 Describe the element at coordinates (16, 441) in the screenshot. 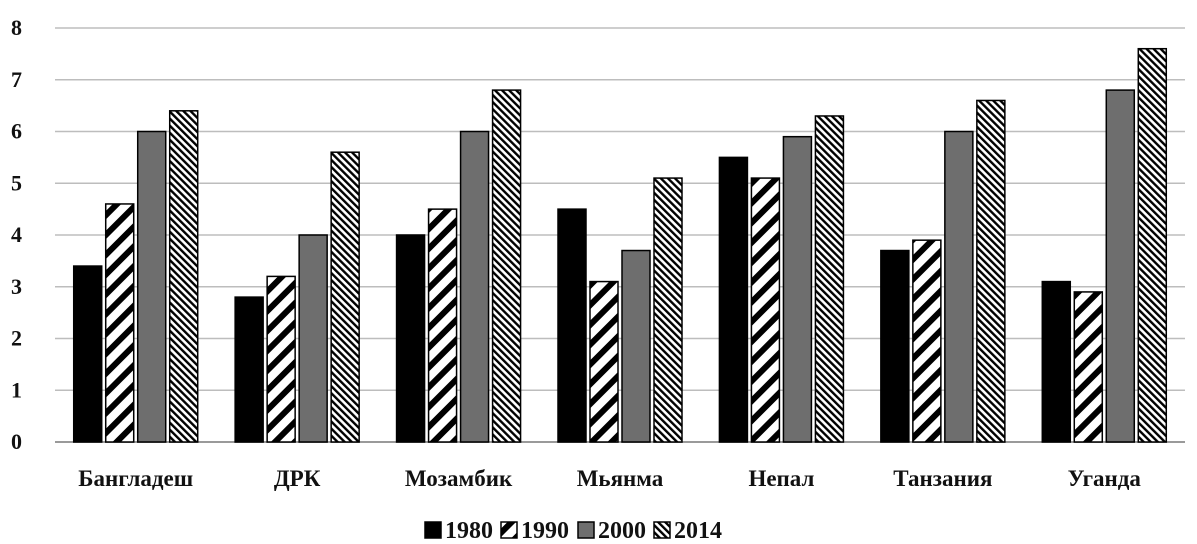

I see `y-tick-label: 0` at that location.